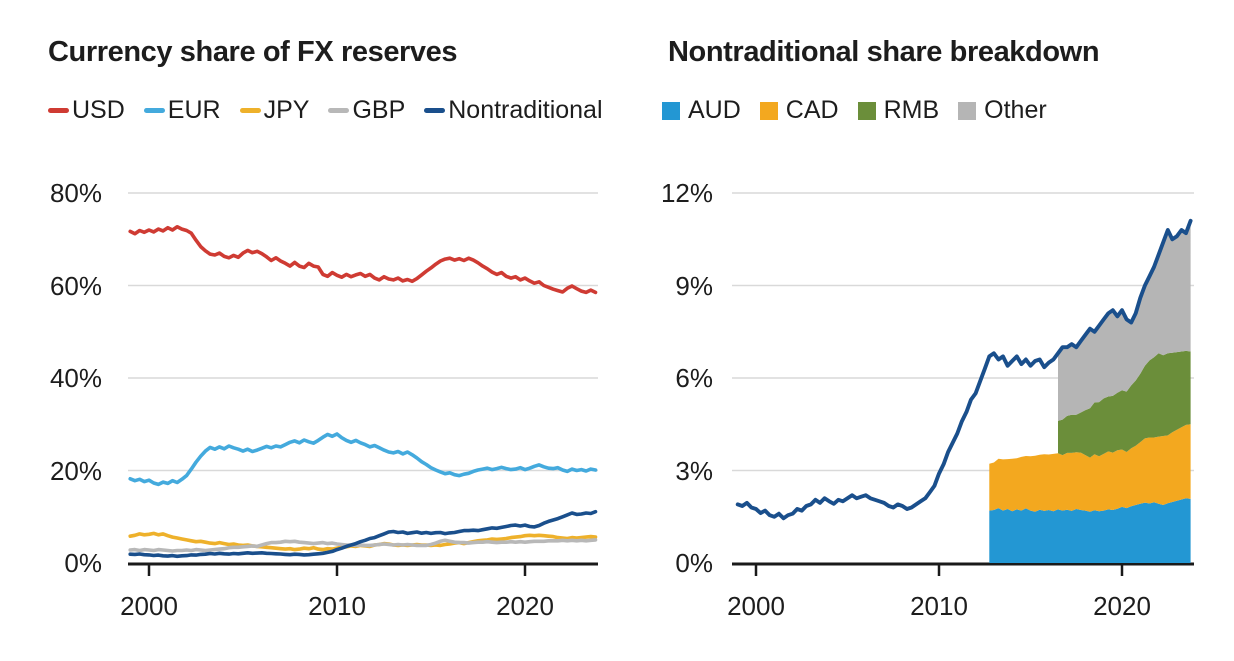  Describe the element at coordinates (339, 110) in the screenshot. I see `gbp-swatch-icon` at that location.